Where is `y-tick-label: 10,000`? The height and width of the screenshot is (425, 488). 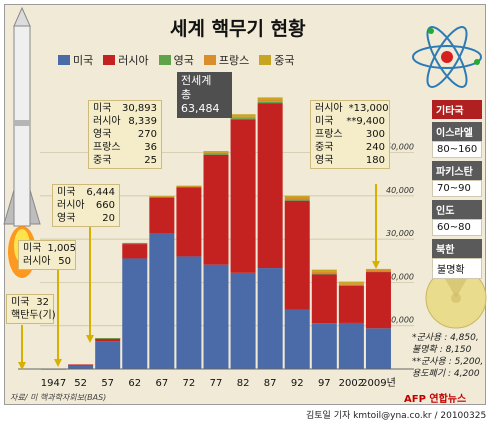 y-tick-label: 10,000 is located at coordinates (400, 320).